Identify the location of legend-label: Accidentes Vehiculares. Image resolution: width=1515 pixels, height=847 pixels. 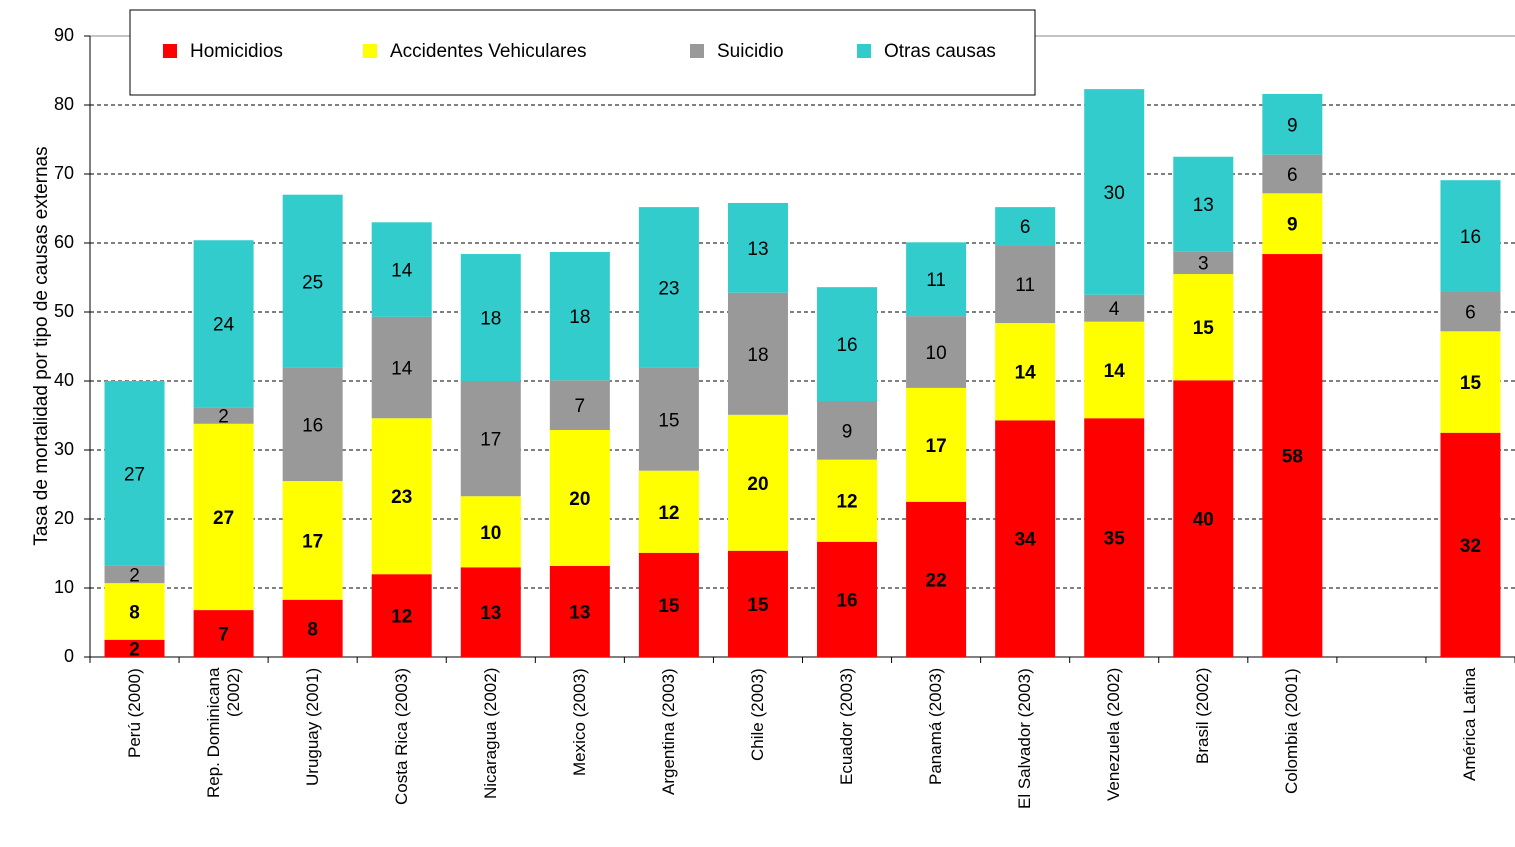
(488, 51).